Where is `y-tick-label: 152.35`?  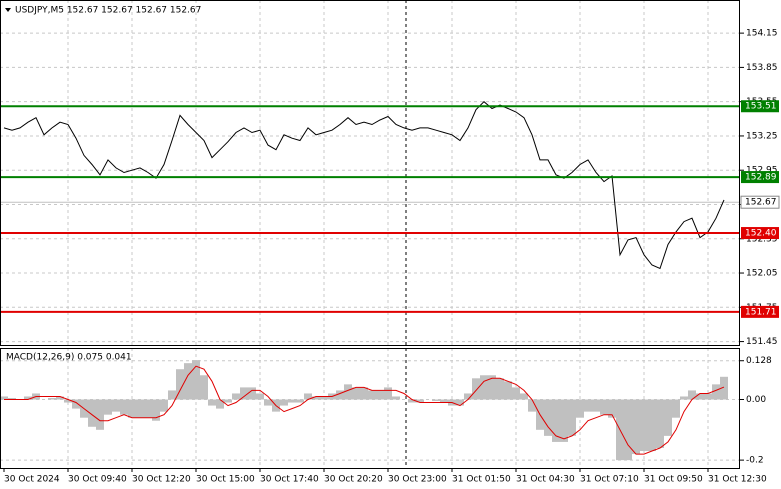 y-tick-label: 152.35 is located at coordinates (762, 239).